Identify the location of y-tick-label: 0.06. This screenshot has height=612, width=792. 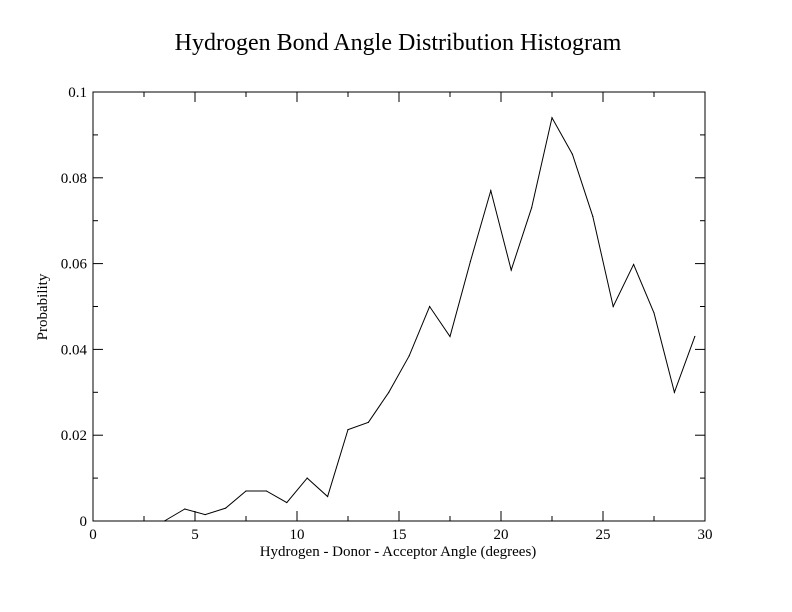
(74, 265).